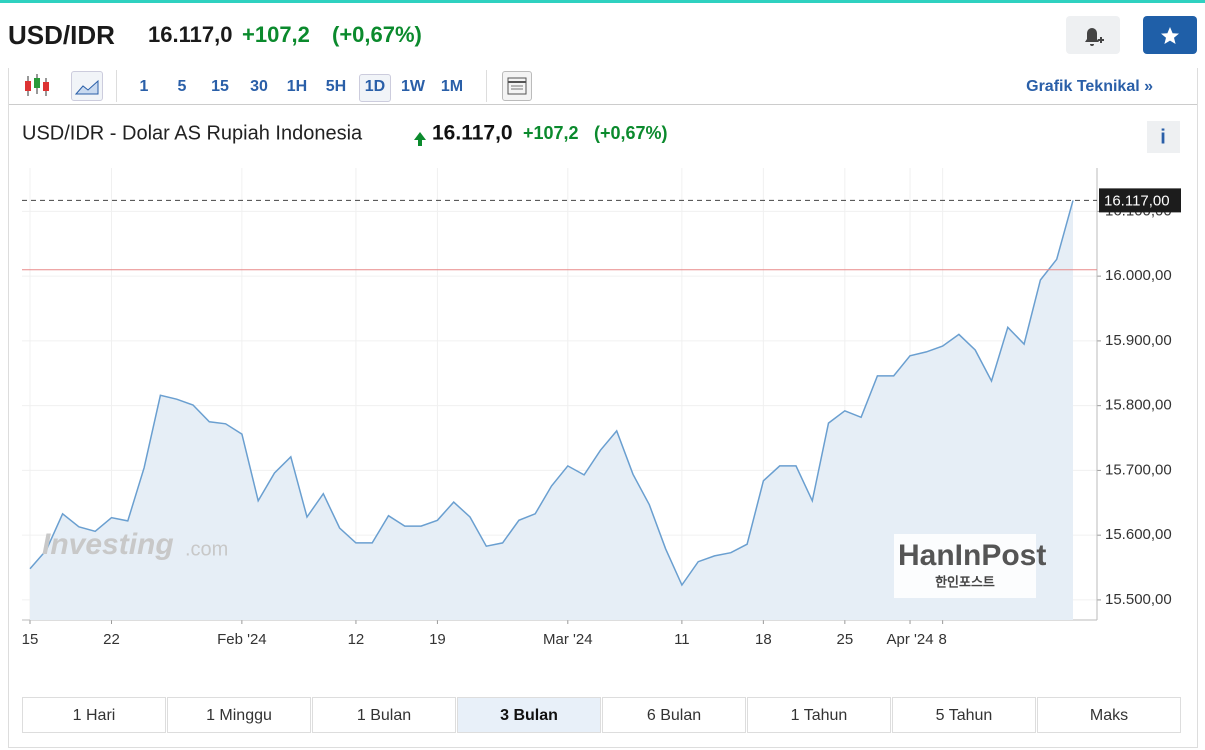  I want to click on interval: 1, so click(144, 86).